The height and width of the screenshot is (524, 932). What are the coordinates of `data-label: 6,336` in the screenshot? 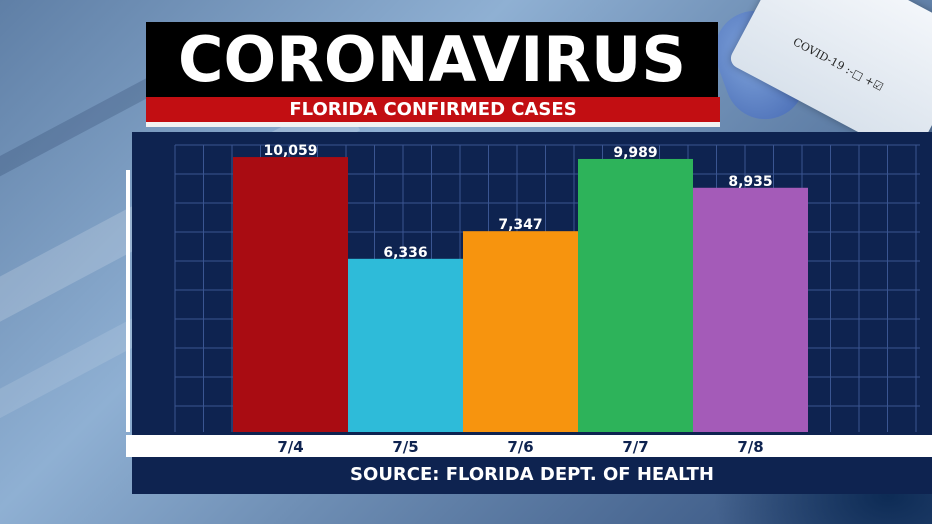 It's located at (405, 253).